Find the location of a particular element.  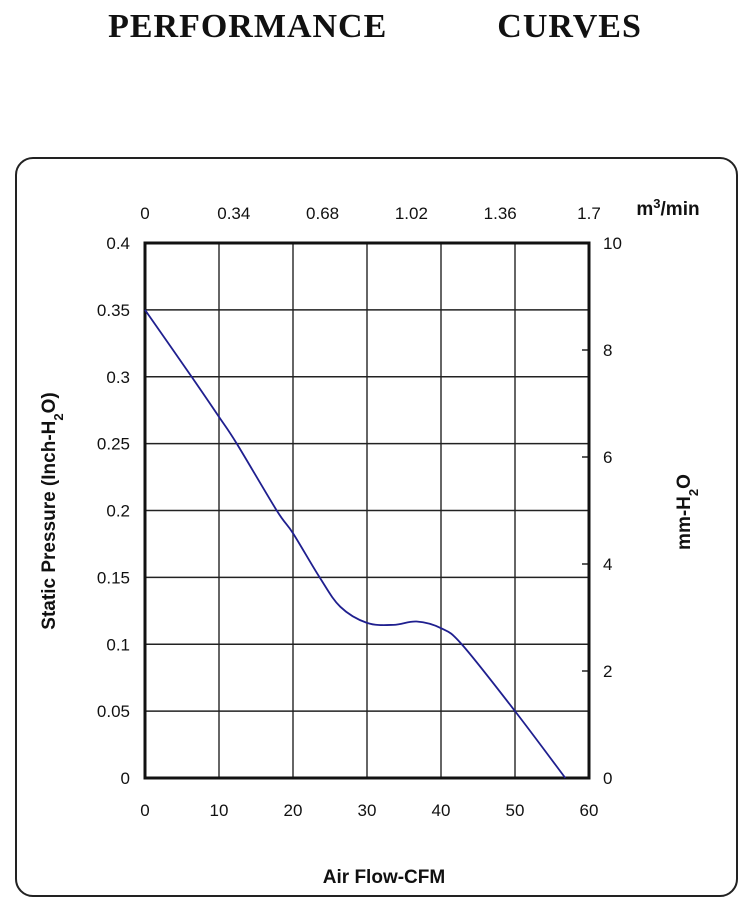

y-tick-label: 0.3 is located at coordinates (118, 377).